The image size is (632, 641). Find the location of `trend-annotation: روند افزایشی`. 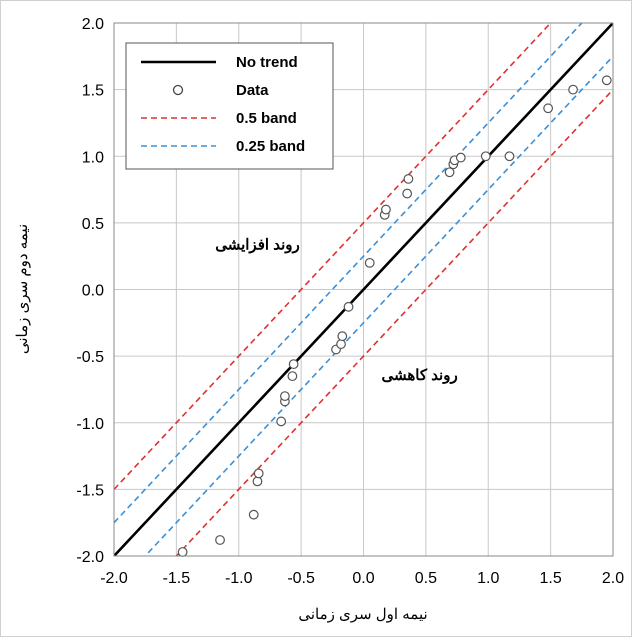

trend-annotation: روند افزایشی is located at coordinates (257, 245).